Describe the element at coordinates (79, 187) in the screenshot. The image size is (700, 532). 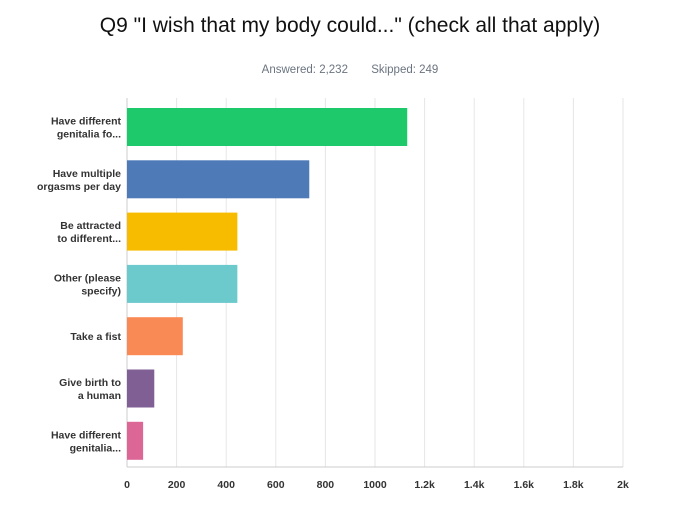
I see `category-label: orgasms per day` at that location.